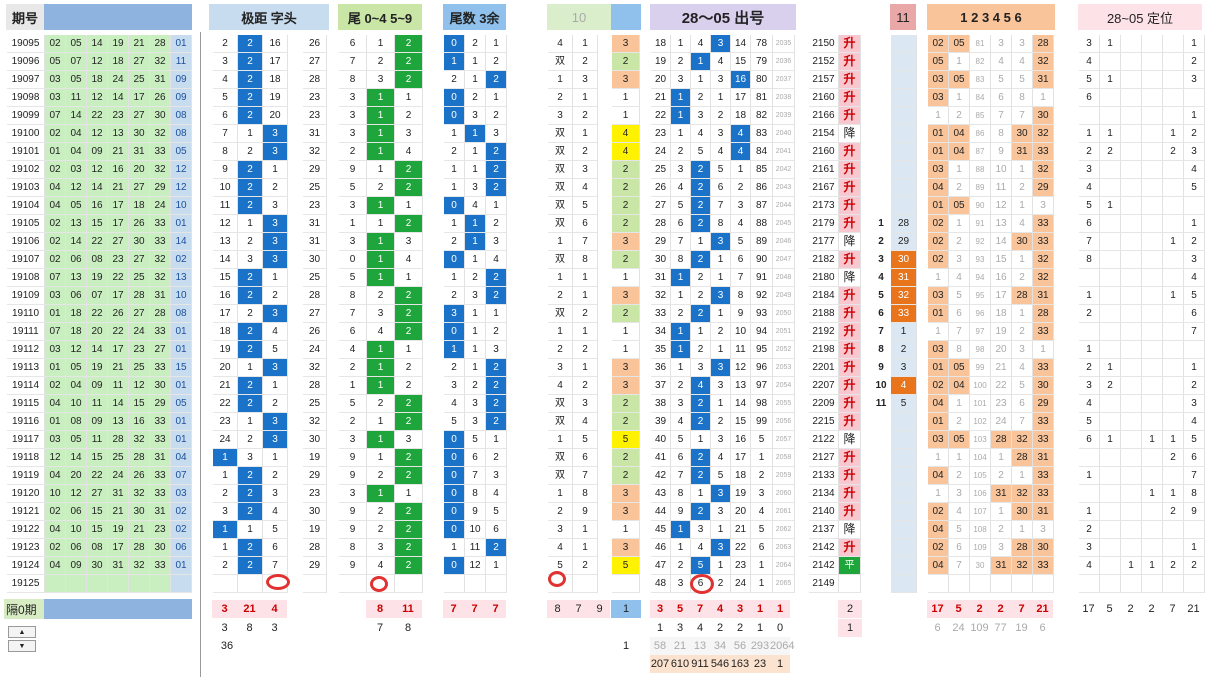 The image size is (1219, 680). Describe the element at coordinates (938, 62) in the screenshot. I see `pos-cell: 05` at that location.